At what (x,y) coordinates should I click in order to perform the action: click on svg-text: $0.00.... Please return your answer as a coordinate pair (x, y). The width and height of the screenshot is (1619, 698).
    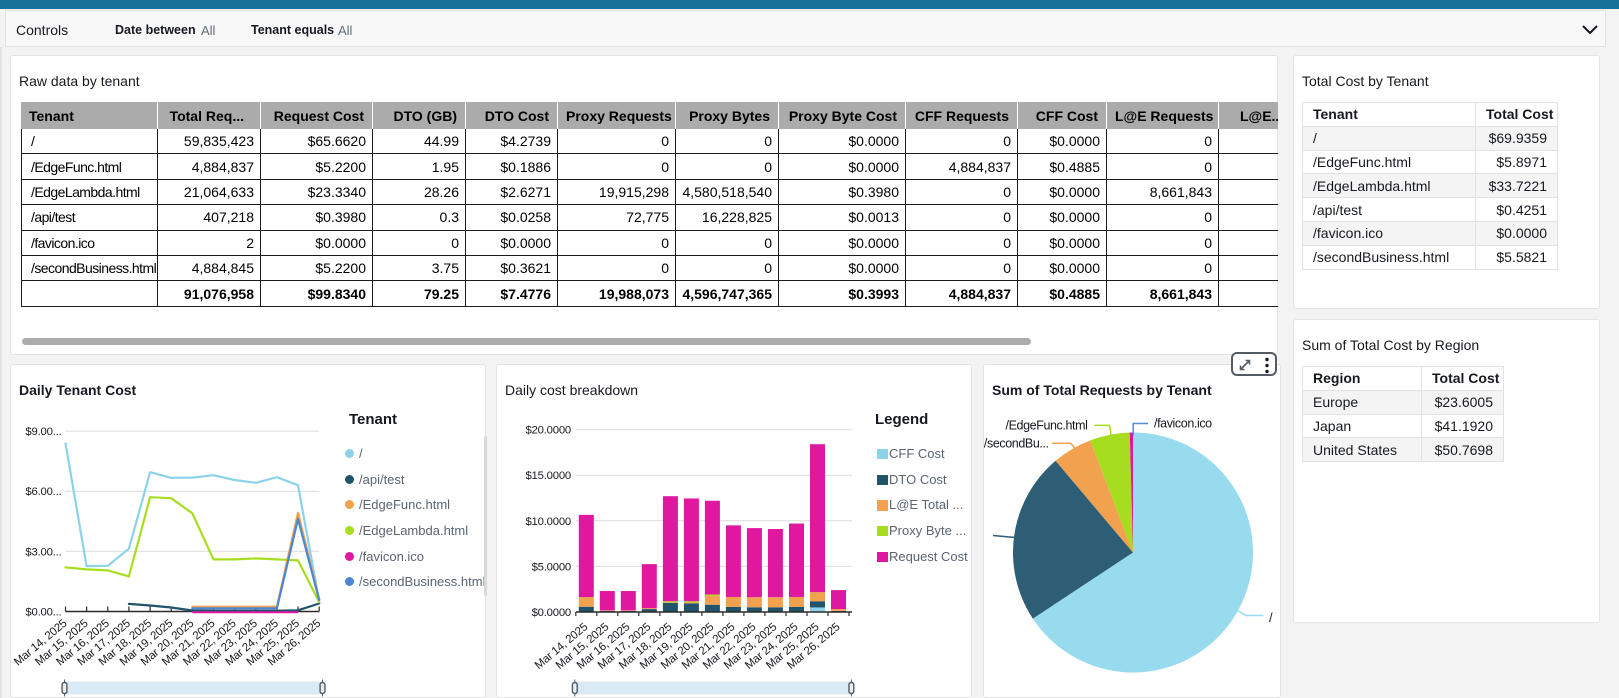
    Looking at the image, I should click on (43, 613).